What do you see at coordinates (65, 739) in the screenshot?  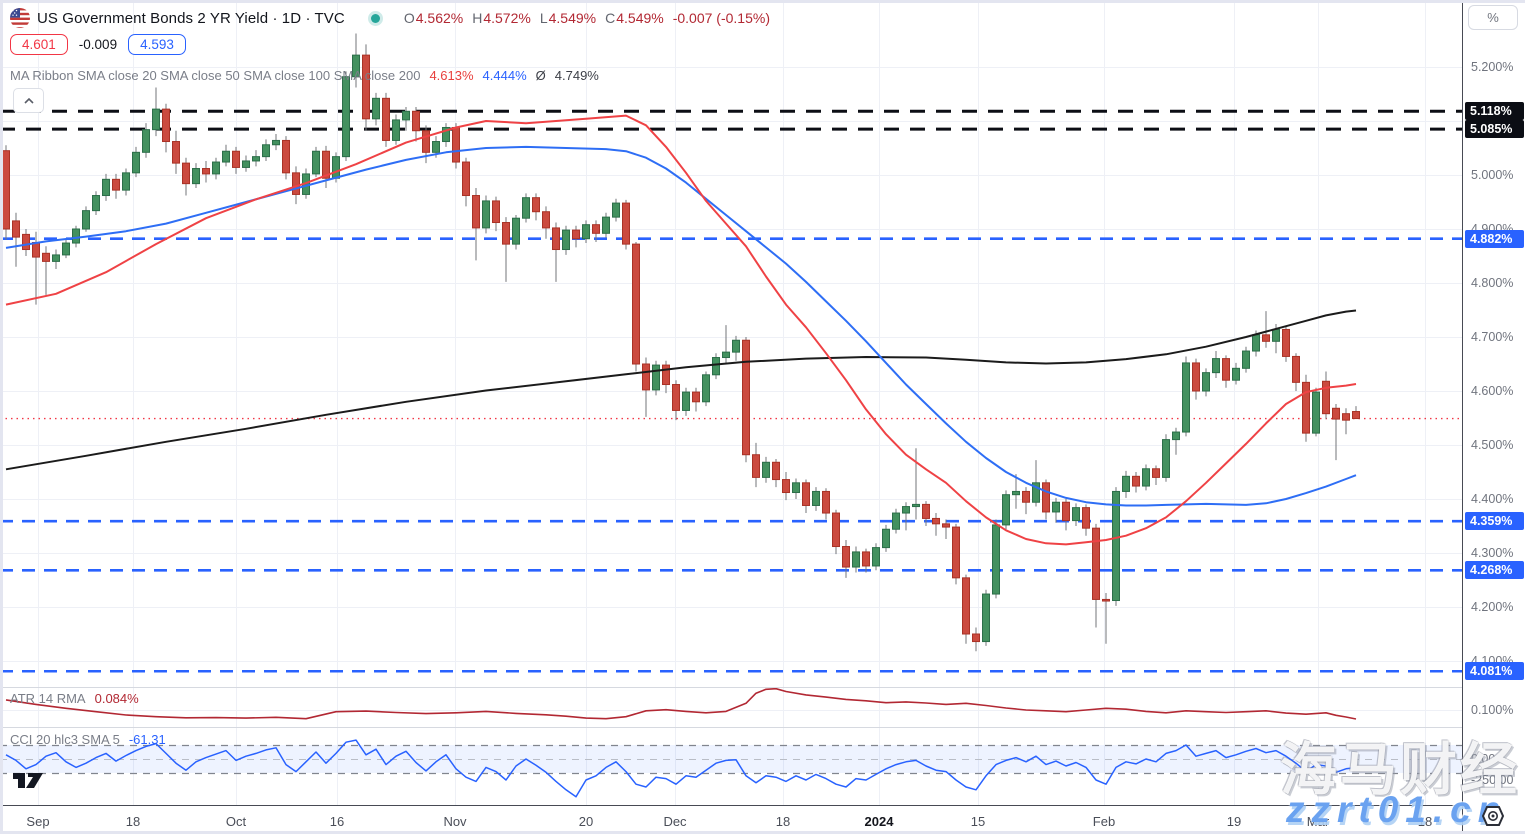 I see `cci-label: CCI 20 hlc3 SMA 5` at bounding box center [65, 739].